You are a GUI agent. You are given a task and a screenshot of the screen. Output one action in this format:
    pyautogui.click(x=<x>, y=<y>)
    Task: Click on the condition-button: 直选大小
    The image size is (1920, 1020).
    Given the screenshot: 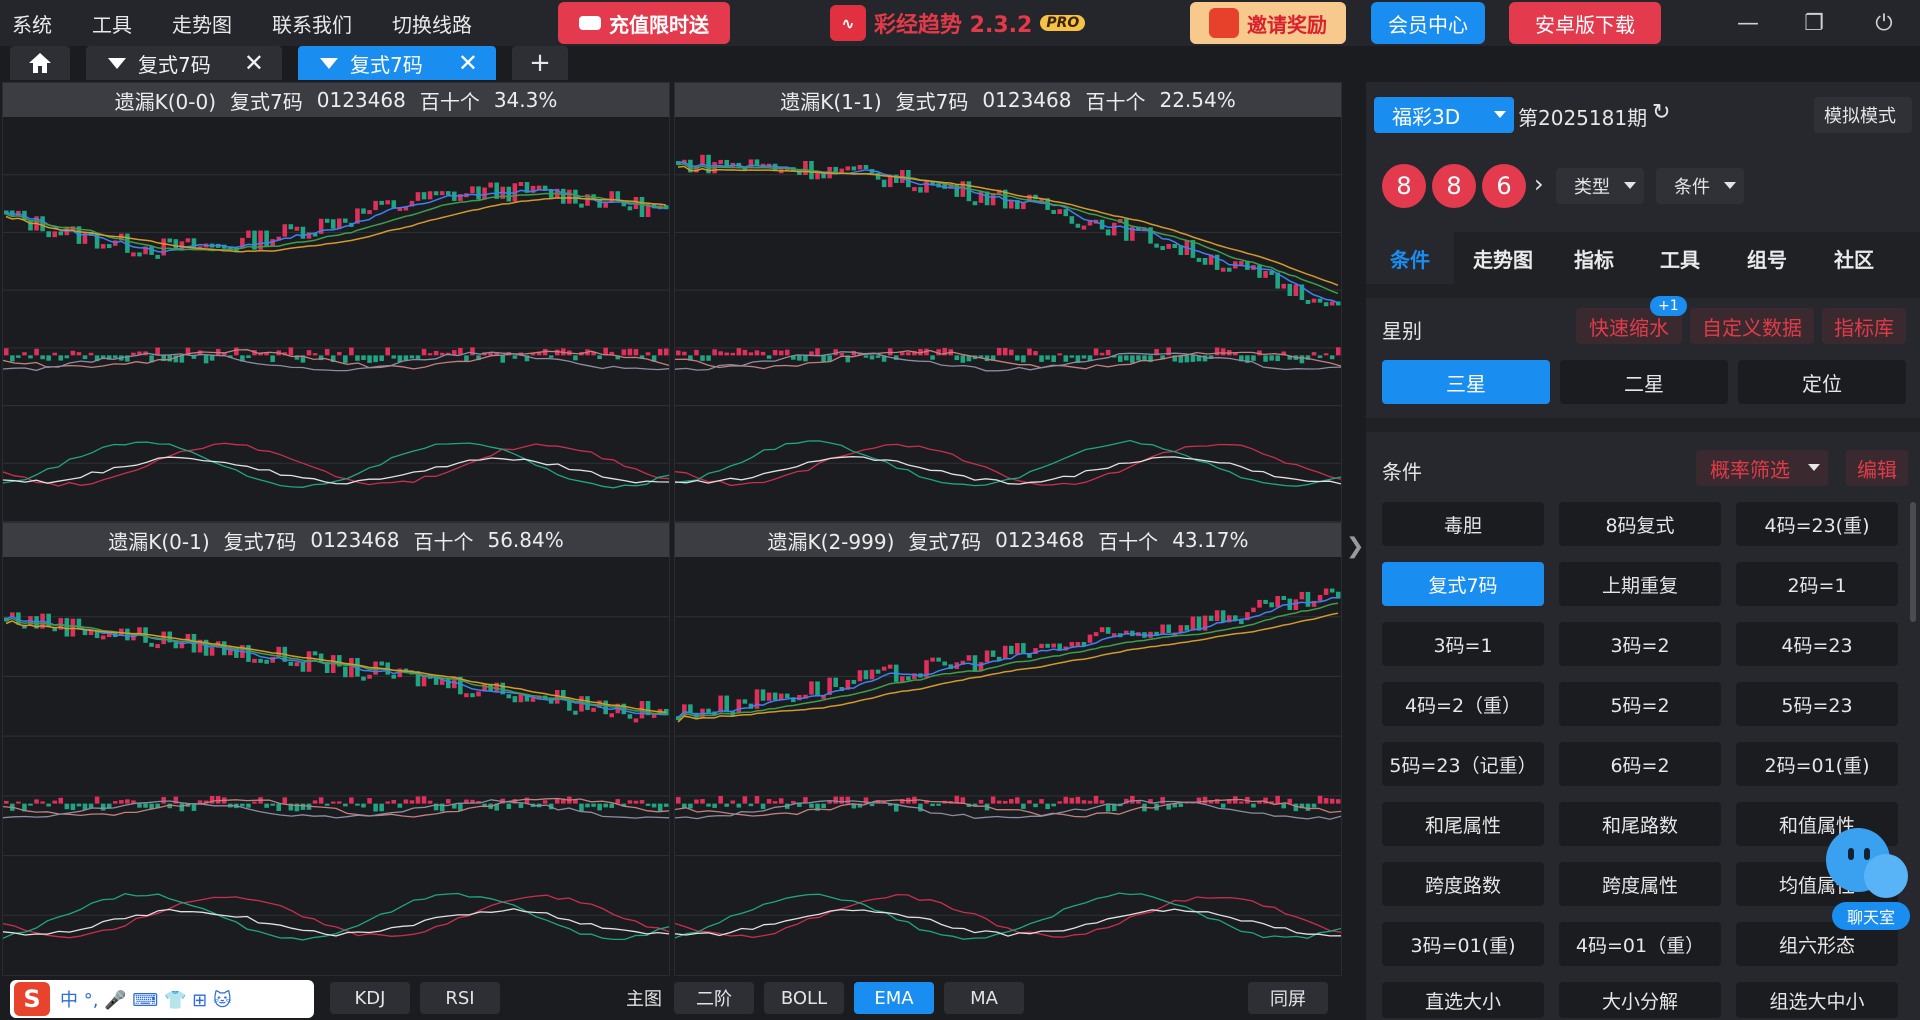 What is the action you would take?
    pyautogui.click(x=1463, y=1000)
    